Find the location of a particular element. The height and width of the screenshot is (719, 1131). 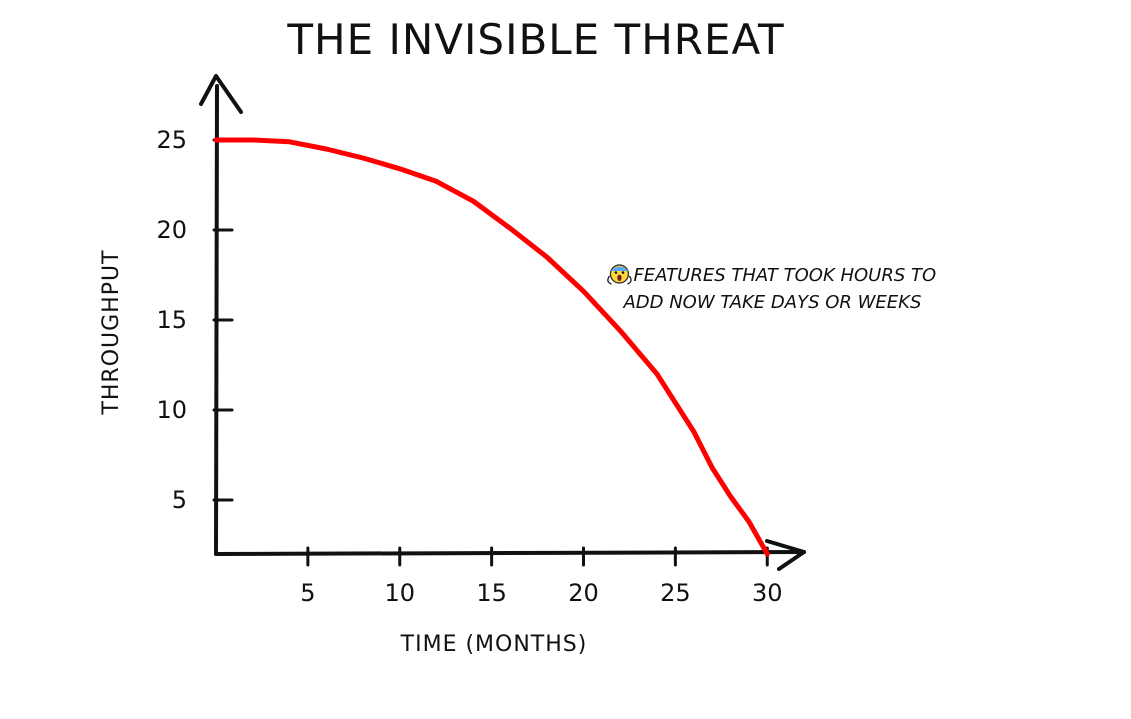

y-tick-label: 25 is located at coordinates (171, 140).